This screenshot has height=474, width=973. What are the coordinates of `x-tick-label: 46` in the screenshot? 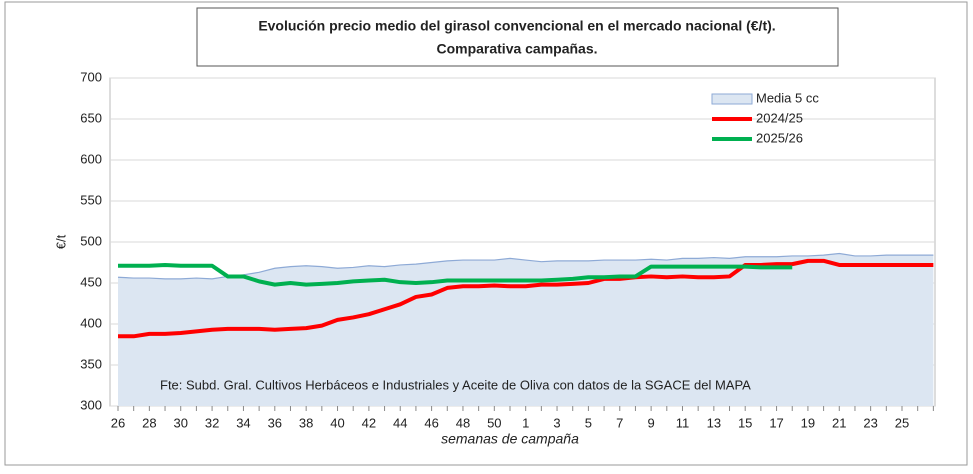 It's located at (431, 422).